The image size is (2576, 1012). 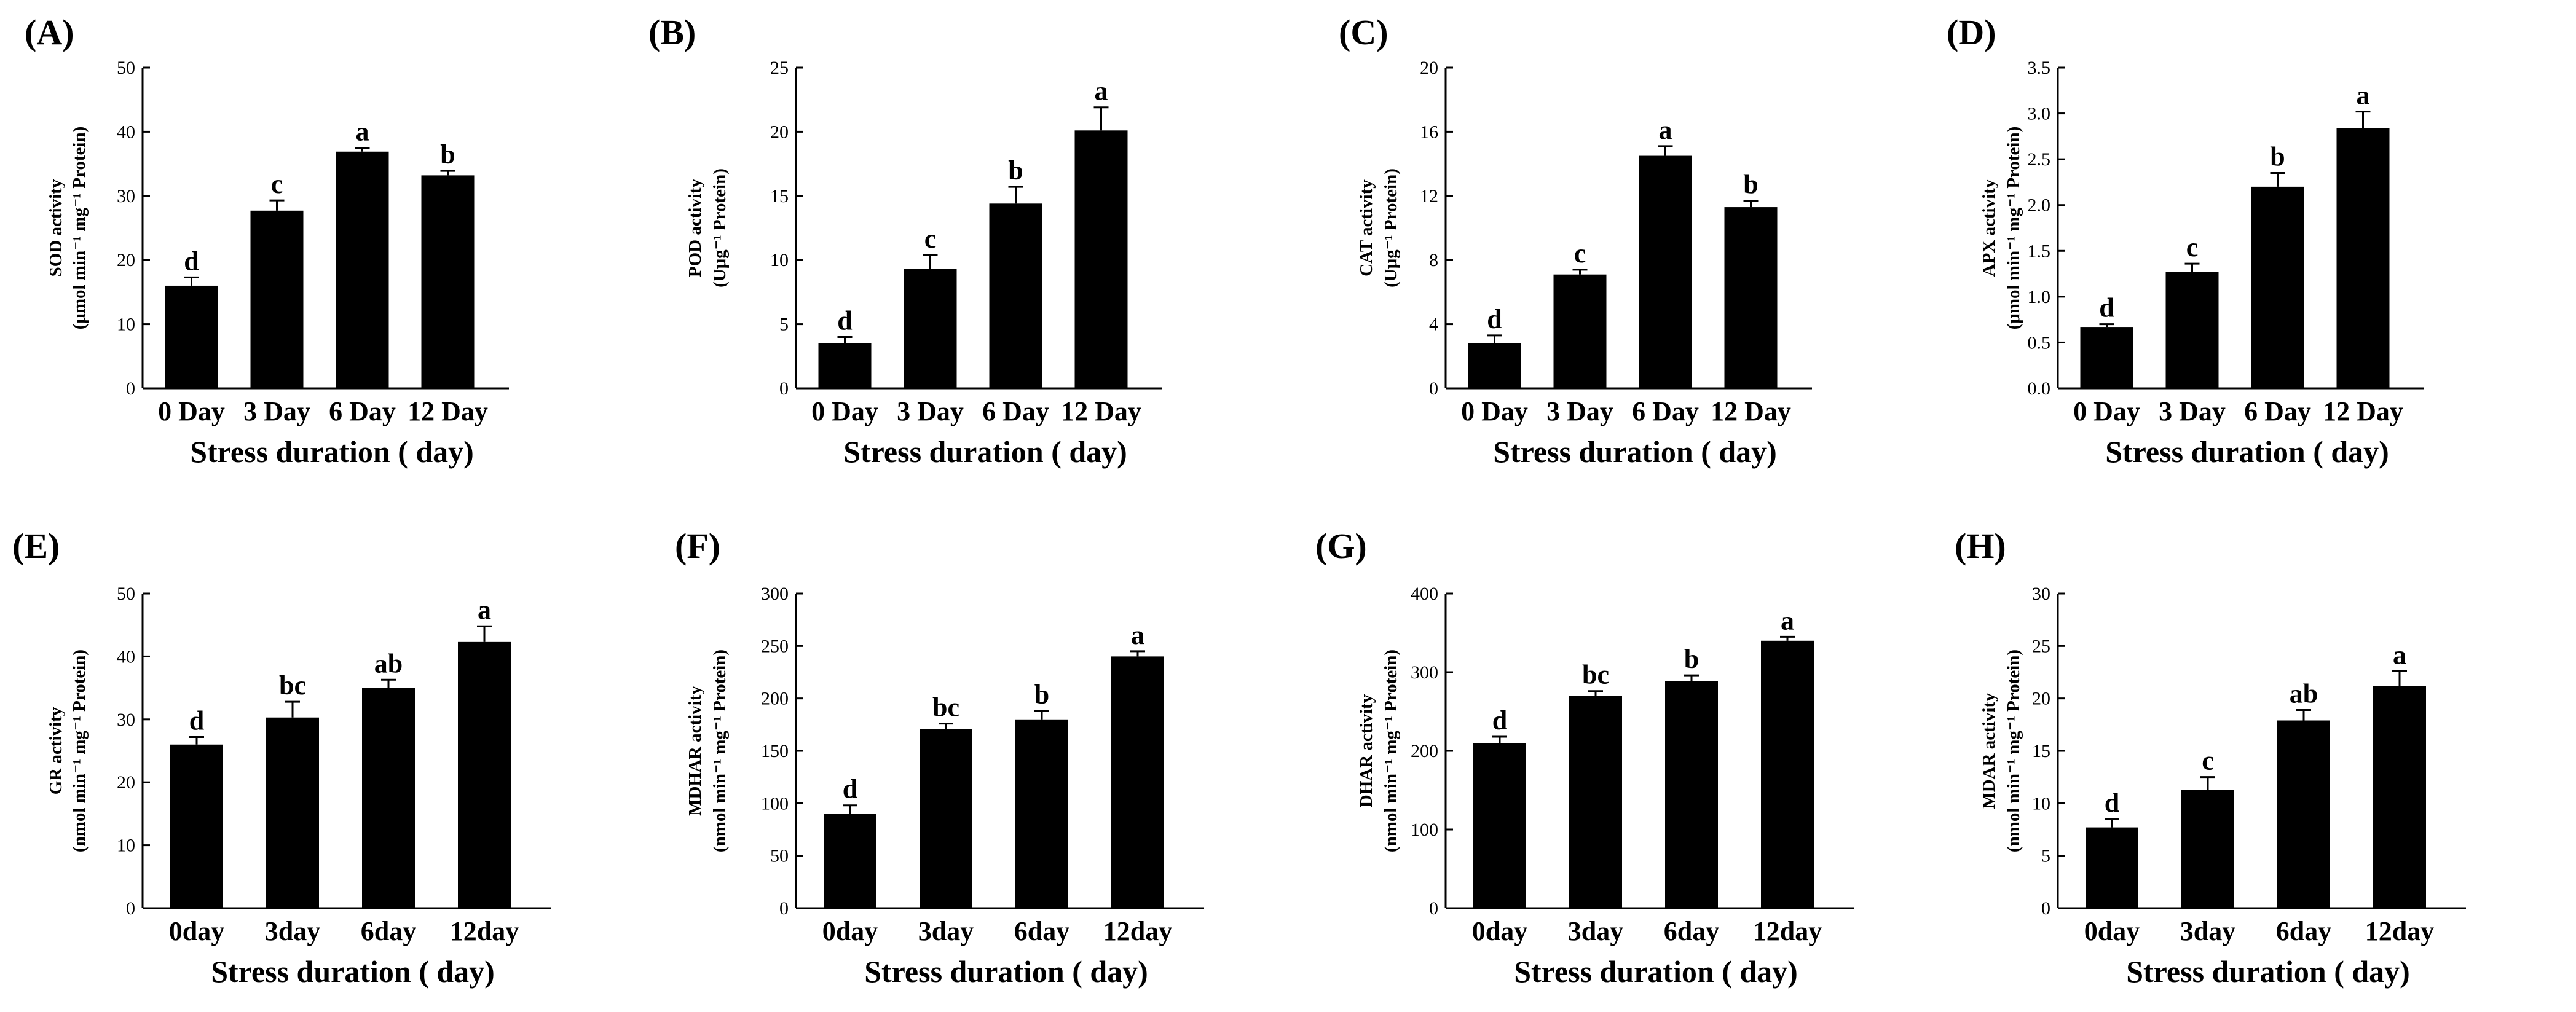 I want to click on panel-label: (C), so click(x=1364, y=32).